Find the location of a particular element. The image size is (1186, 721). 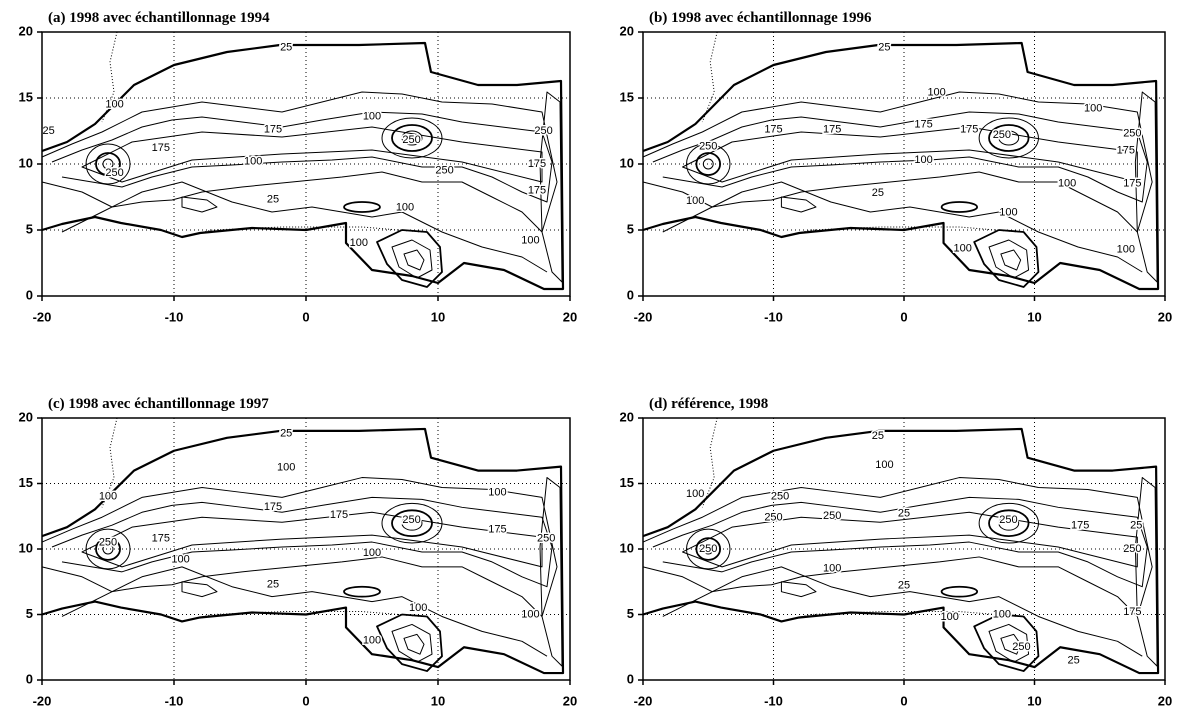

panel-title: (d) référence, 1998 is located at coordinates (708, 404).